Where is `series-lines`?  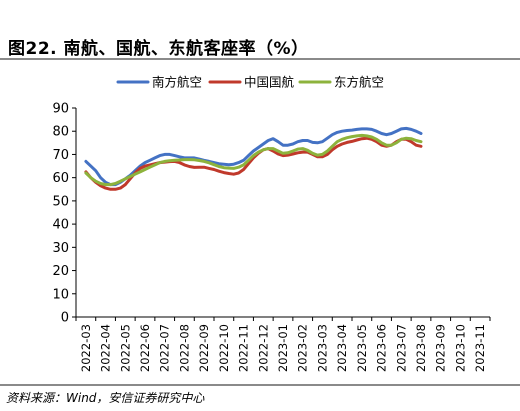 series-lines is located at coordinates (253, 158).